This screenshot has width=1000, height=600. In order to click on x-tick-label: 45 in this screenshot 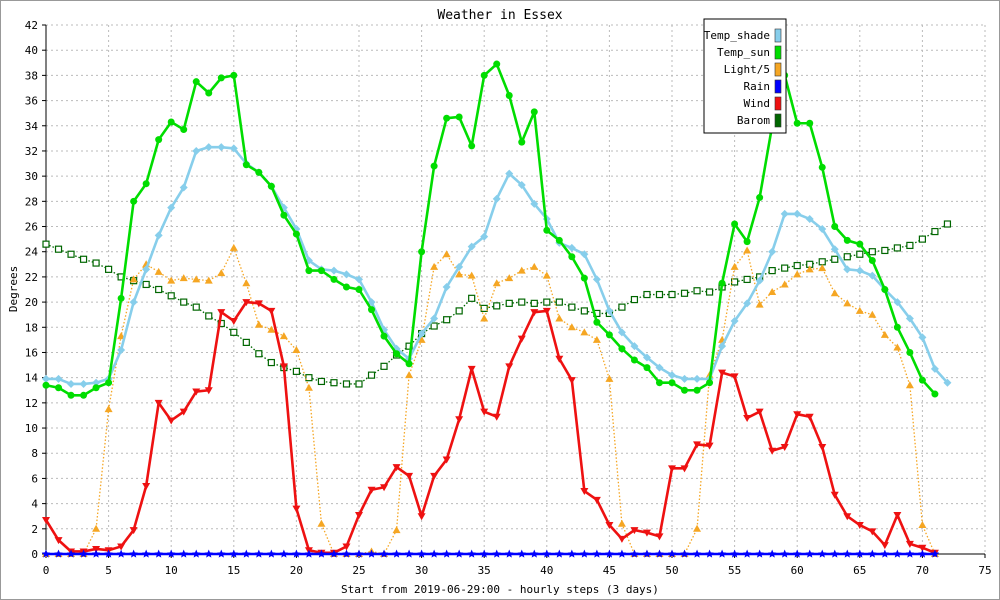, I will do `click(609, 570)`.